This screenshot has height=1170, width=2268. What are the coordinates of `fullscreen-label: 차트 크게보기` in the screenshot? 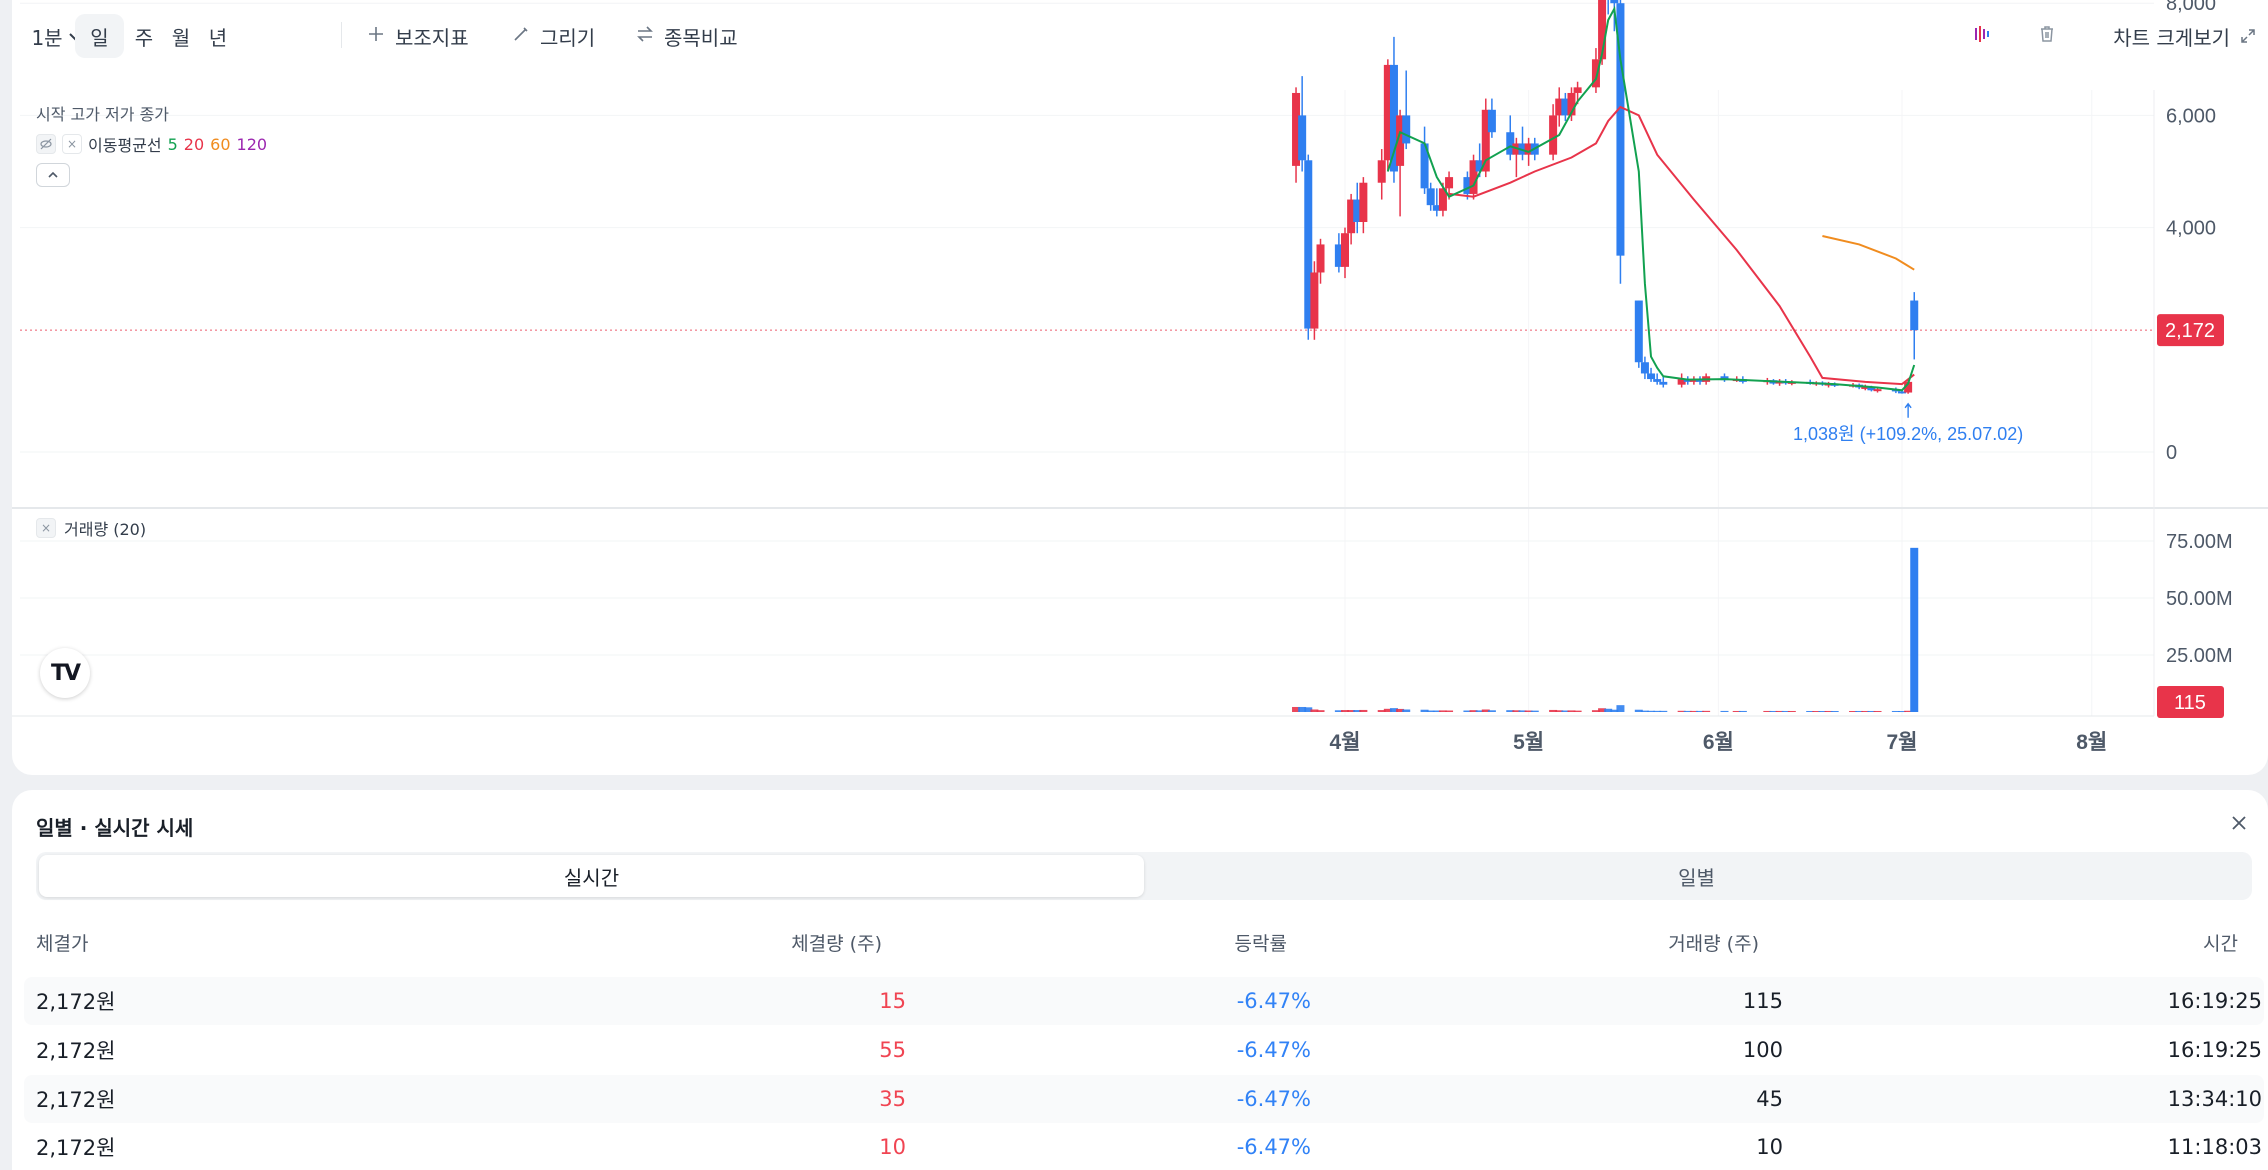 It's located at (2171, 37).